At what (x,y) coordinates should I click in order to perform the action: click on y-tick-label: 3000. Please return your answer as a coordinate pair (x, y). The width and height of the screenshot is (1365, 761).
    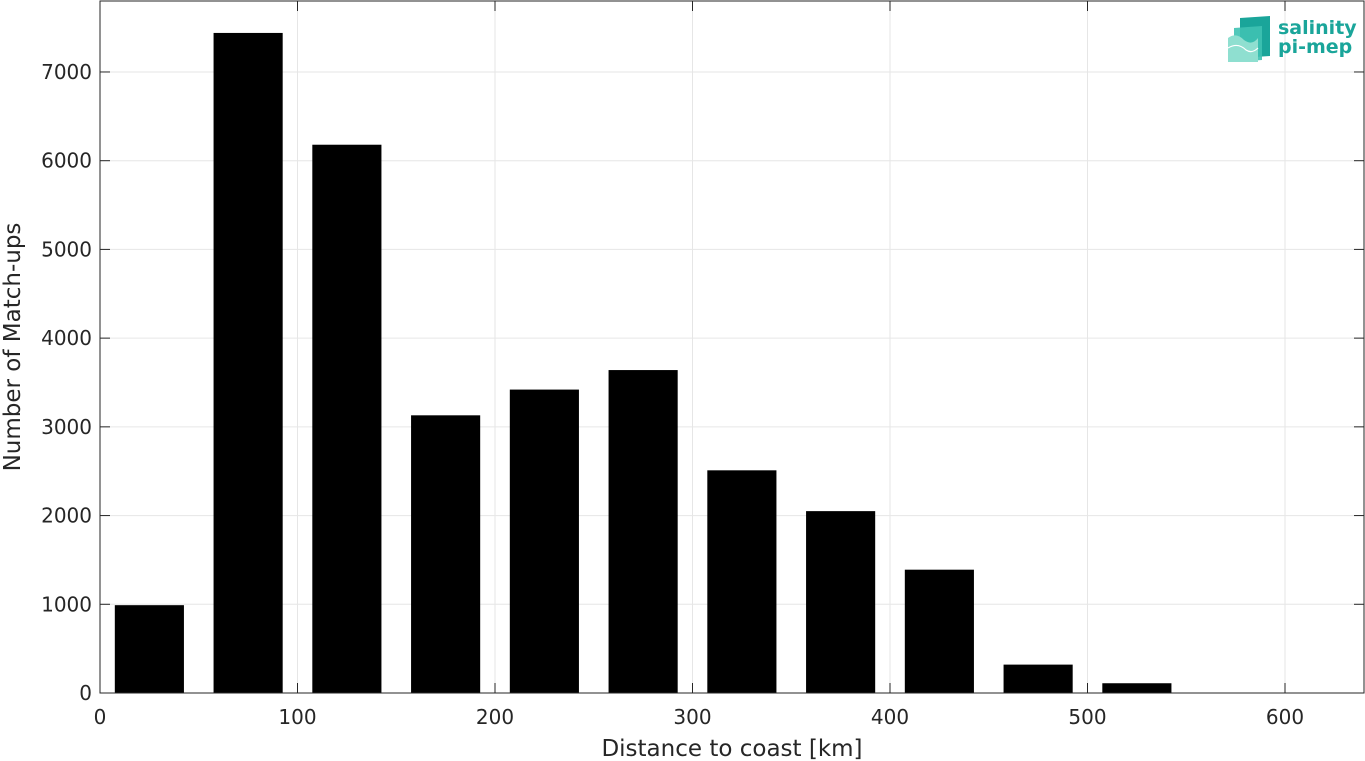
    Looking at the image, I should click on (66, 427).